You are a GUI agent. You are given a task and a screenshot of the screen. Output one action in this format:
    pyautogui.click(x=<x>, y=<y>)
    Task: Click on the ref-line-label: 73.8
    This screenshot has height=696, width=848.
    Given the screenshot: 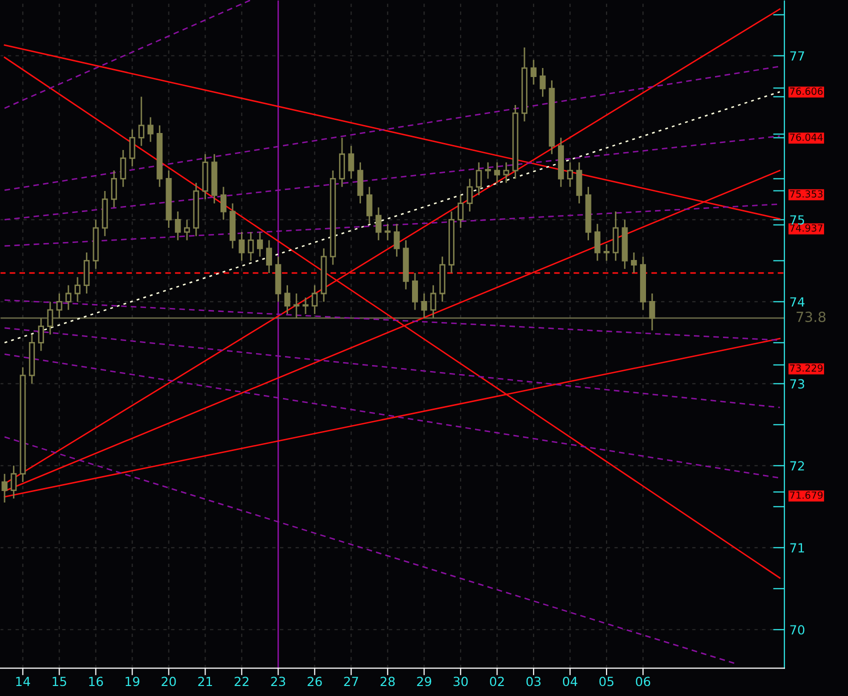 What is the action you would take?
    pyautogui.click(x=811, y=317)
    